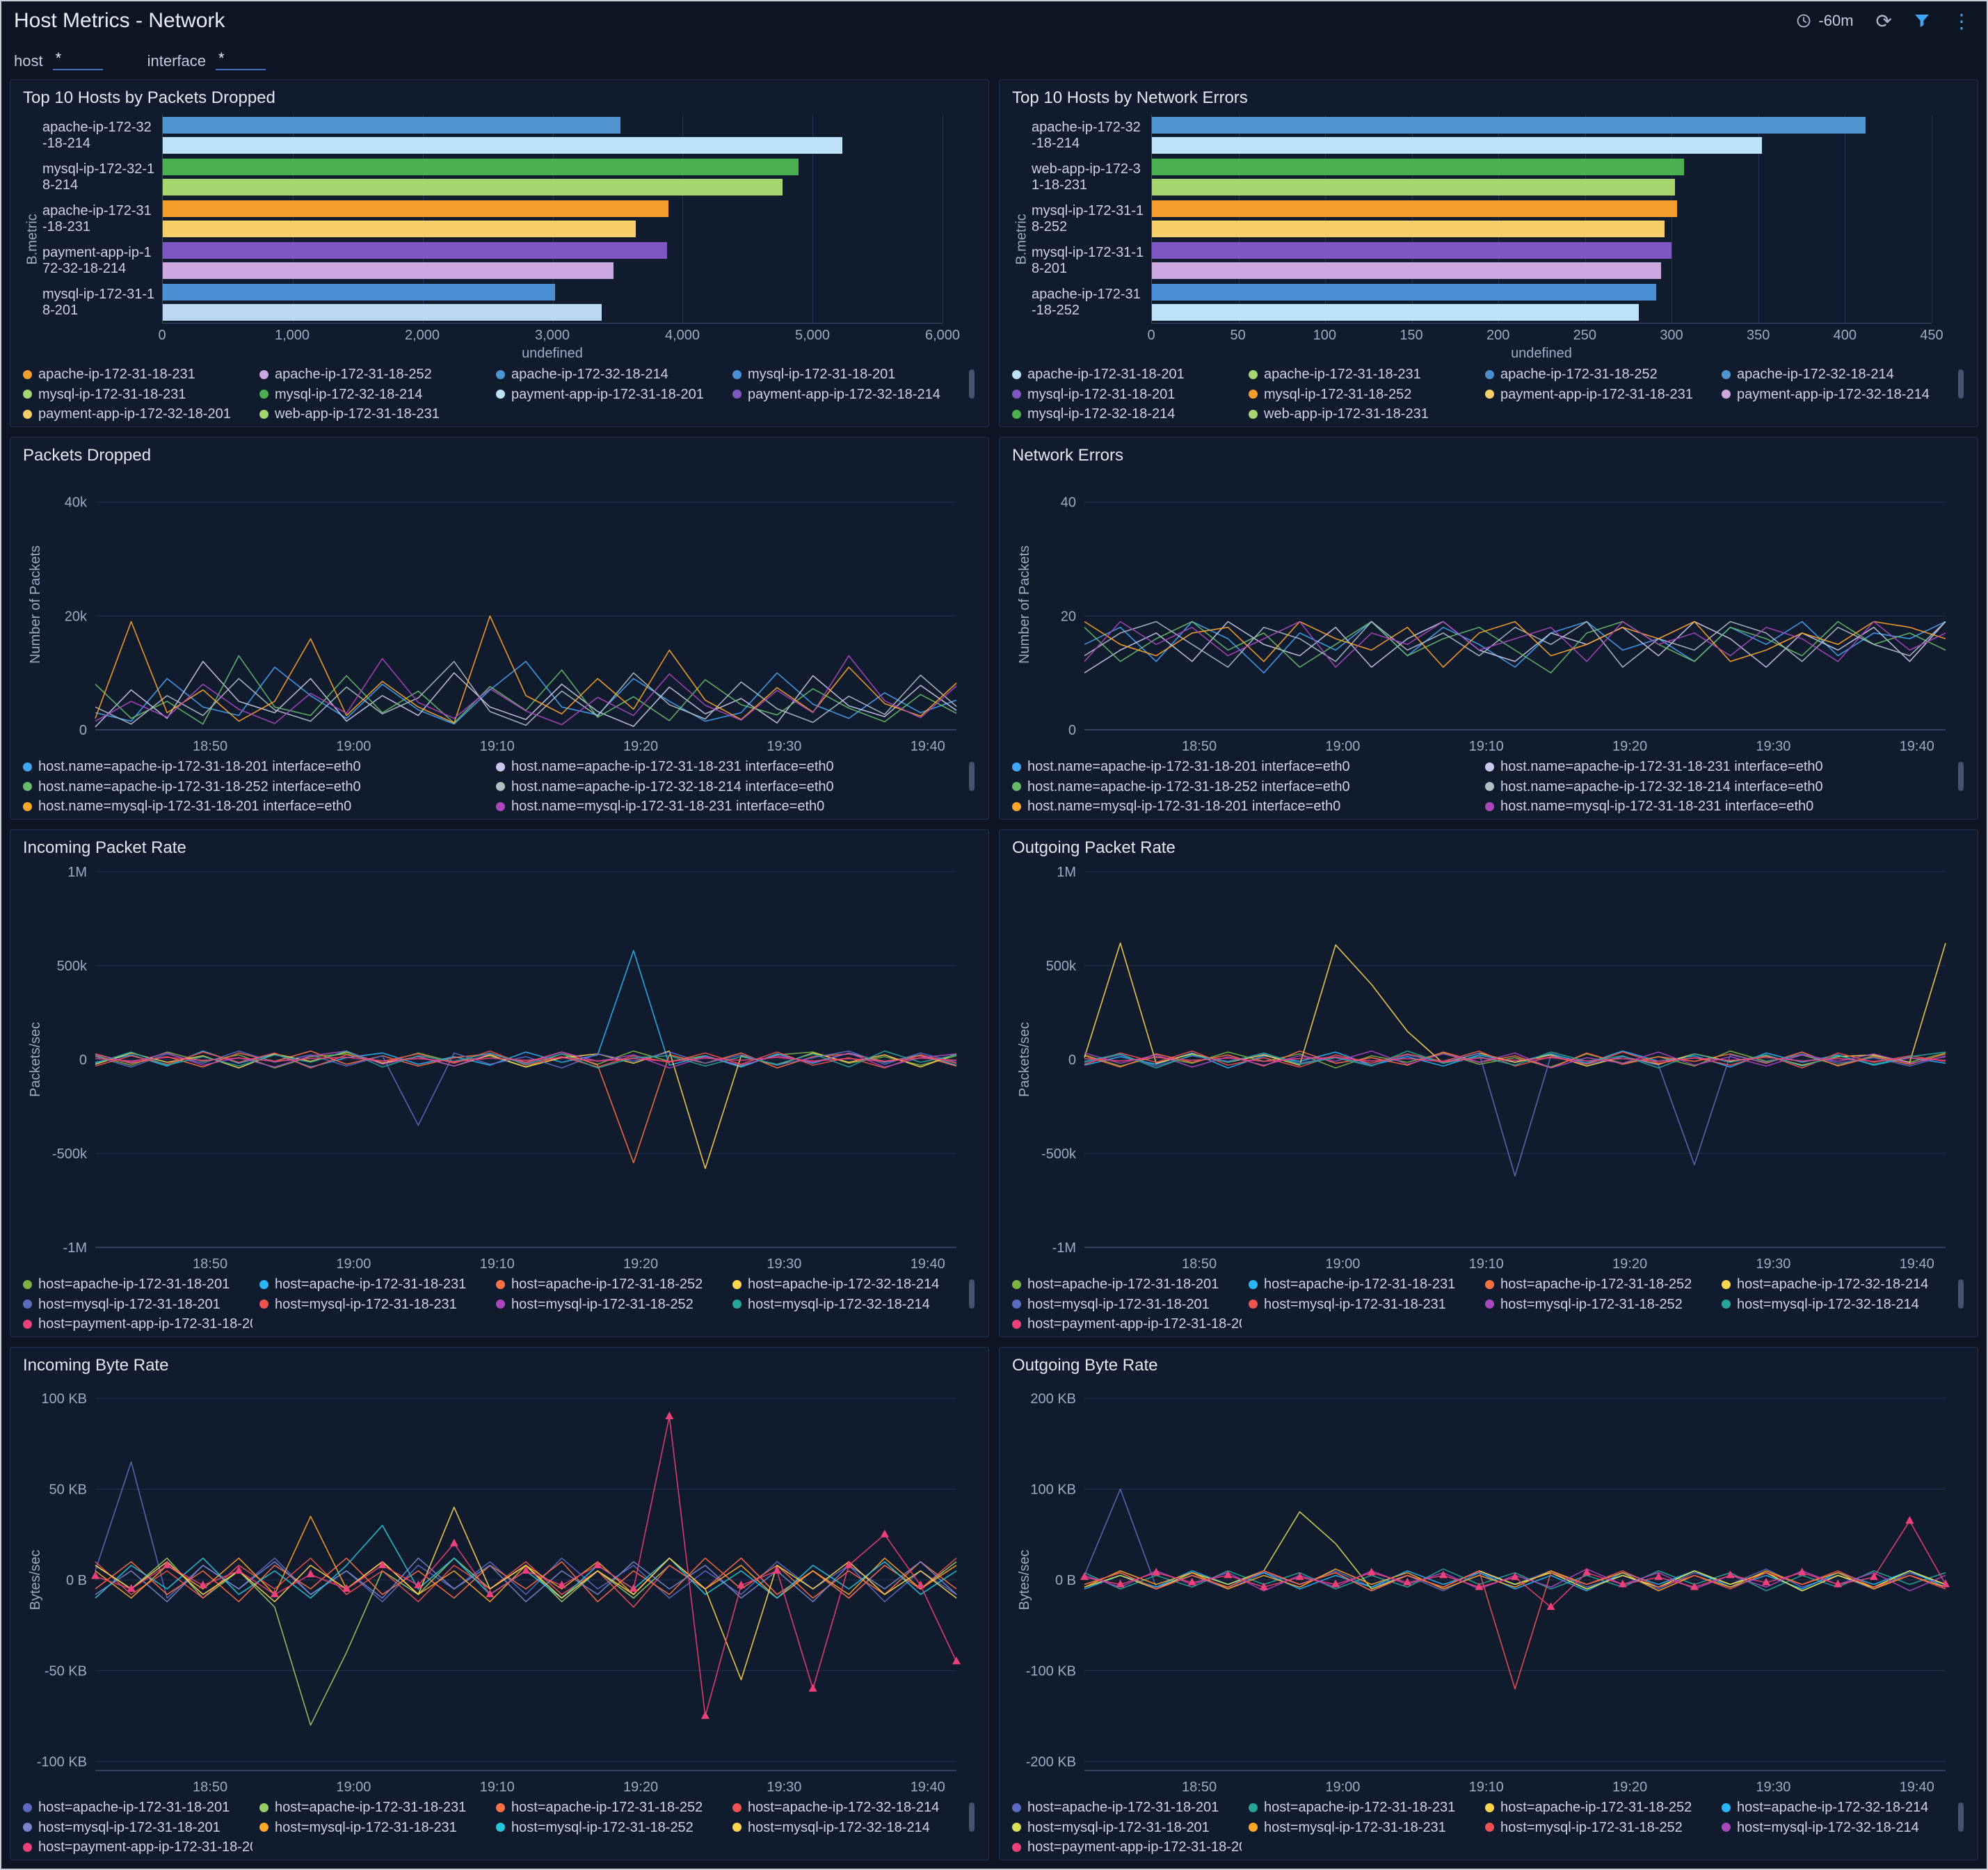 This screenshot has height=1870, width=1988. I want to click on kebab-menu-icon: ⋮, so click(1961, 21).